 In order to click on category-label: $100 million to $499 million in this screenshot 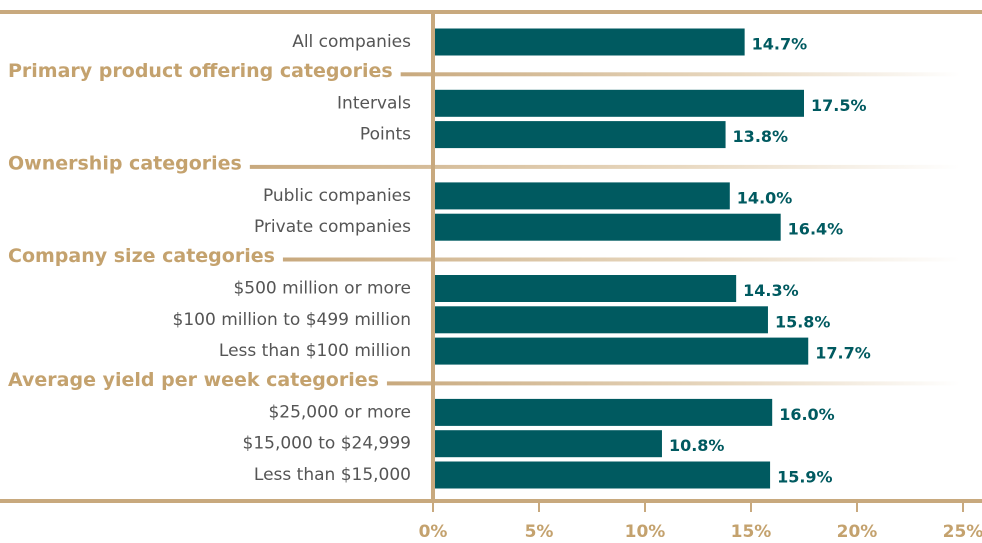, I will do `click(292, 320)`.